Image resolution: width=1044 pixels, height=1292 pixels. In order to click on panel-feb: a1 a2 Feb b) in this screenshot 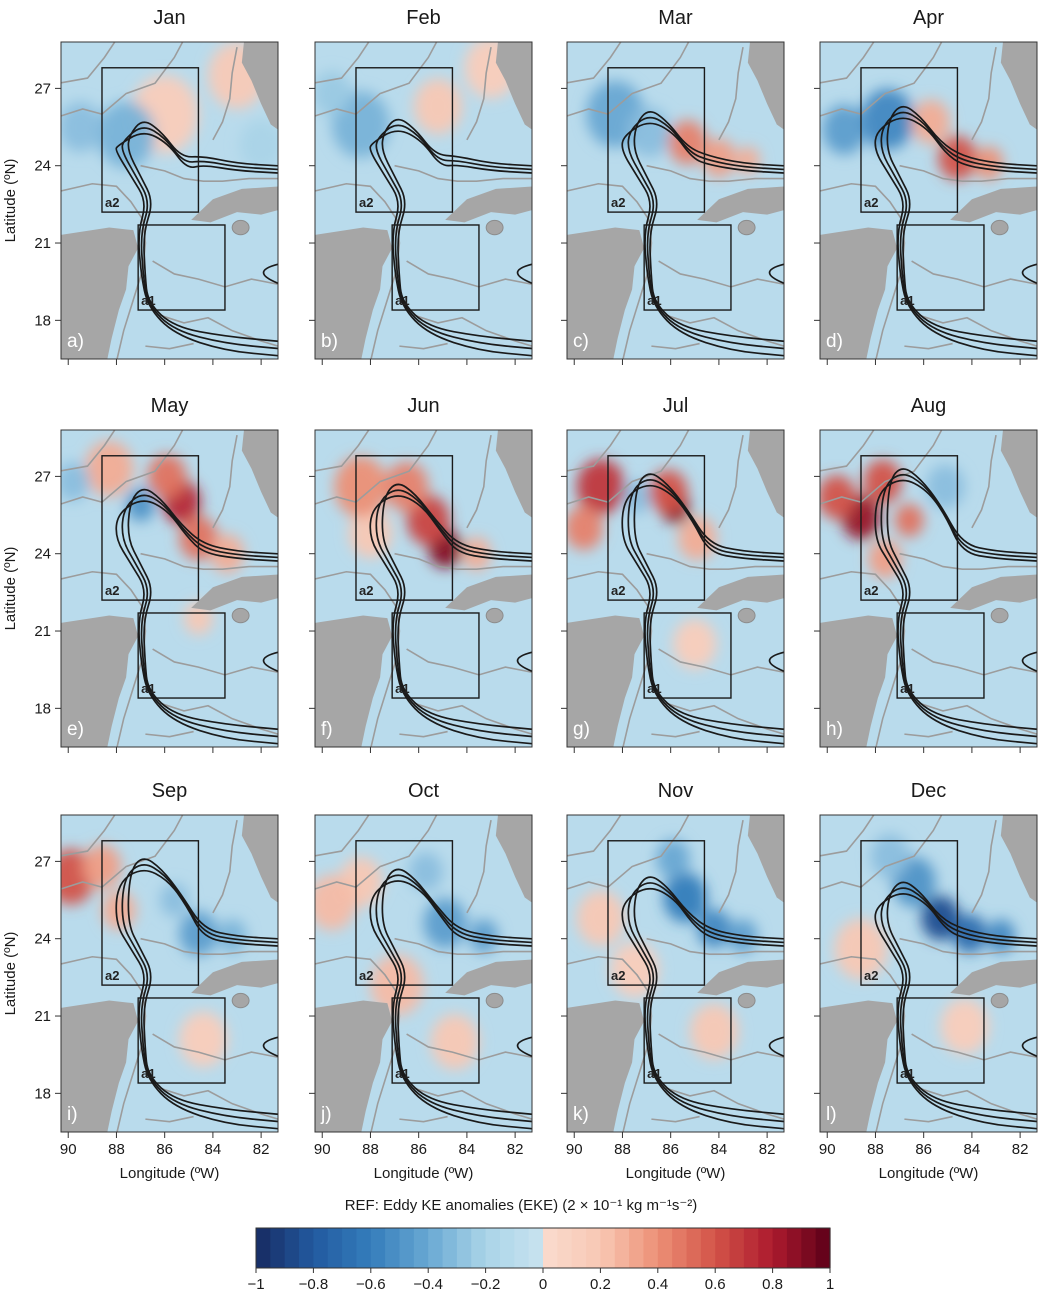, I will do `click(421, 186)`.